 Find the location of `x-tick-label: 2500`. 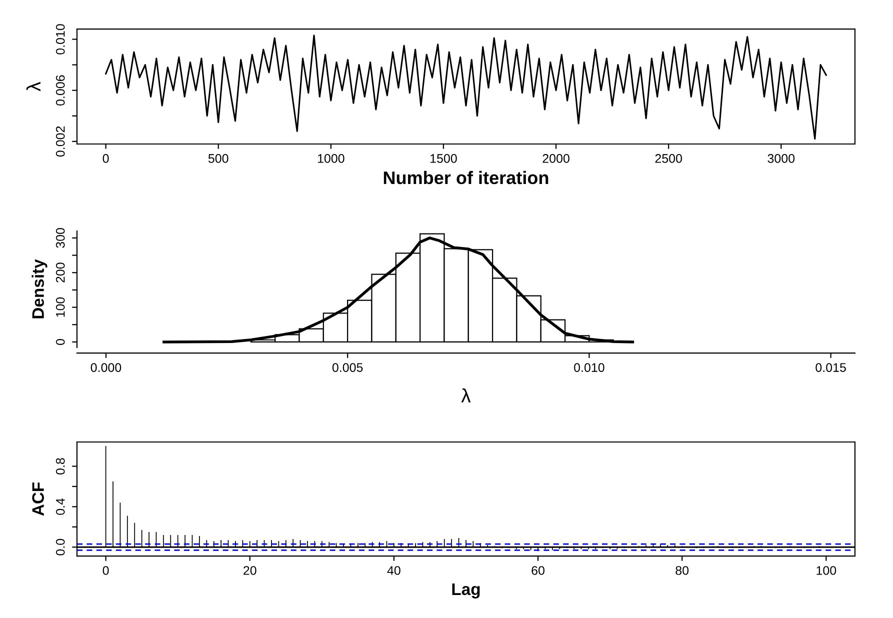

x-tick-label: 2500 is located at coordinates (668, 158).